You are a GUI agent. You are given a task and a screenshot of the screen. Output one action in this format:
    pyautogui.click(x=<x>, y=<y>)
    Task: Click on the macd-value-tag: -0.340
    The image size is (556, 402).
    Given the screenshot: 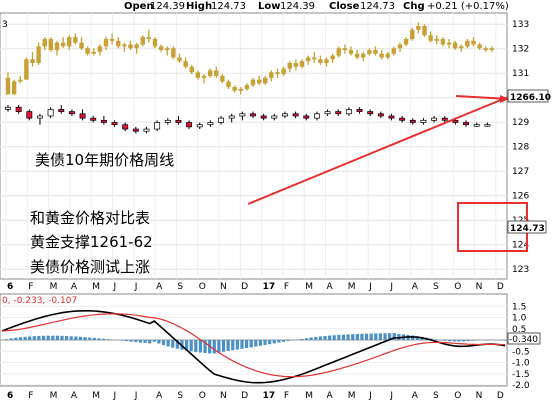 What is the action you would take?
    pyautogui.click(x=524, y=338)
    